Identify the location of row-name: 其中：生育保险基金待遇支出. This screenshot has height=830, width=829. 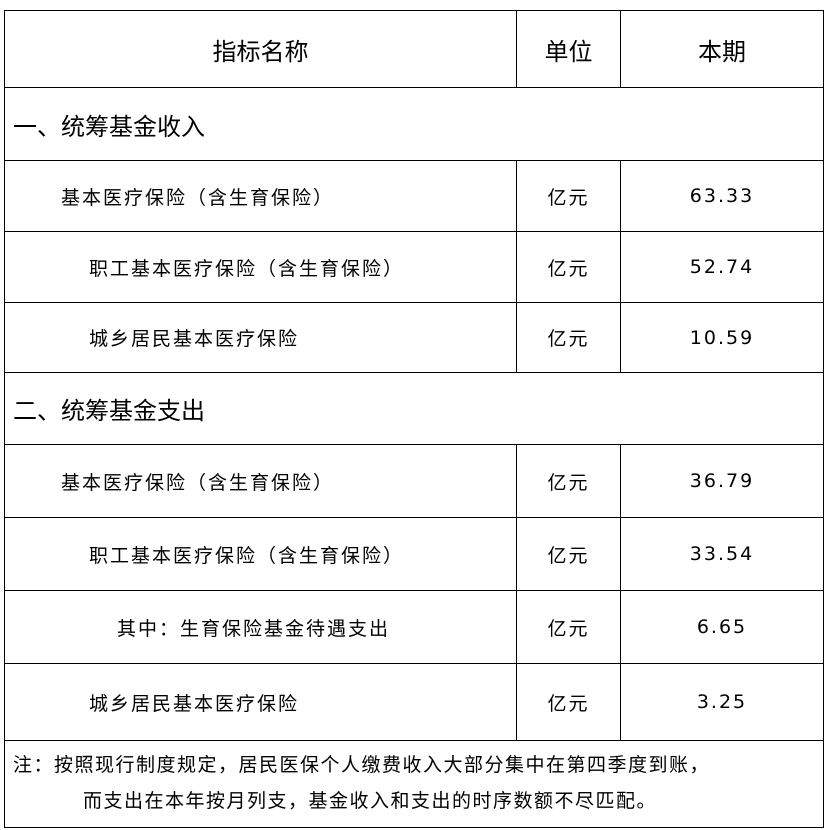
(261, 627).